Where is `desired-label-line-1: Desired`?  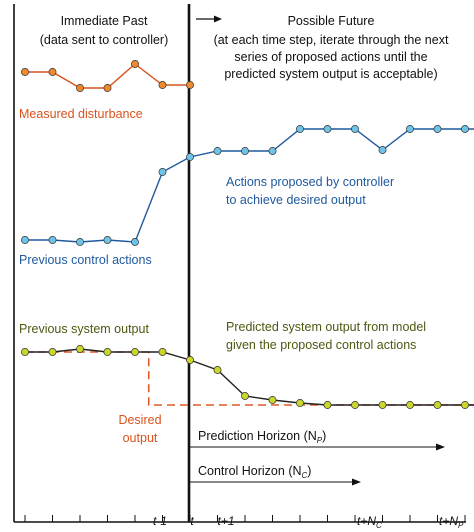 desired-label-line-1: Desired is located at coordinates (139, 420).